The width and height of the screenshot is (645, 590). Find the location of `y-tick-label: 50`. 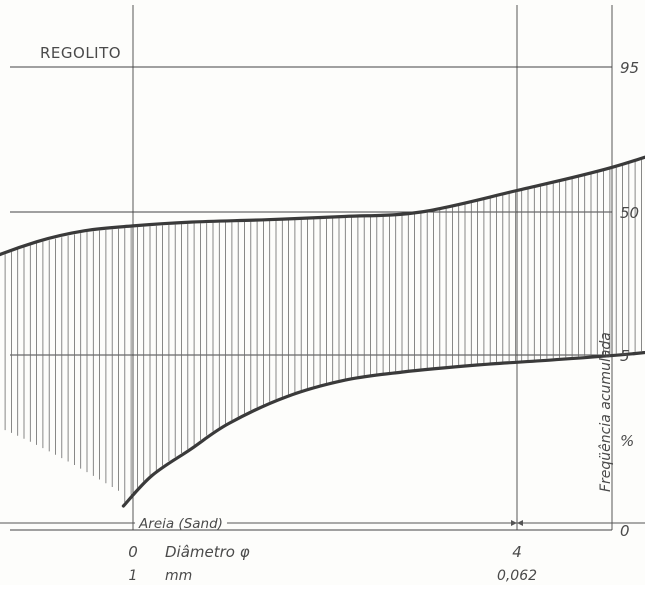

y-tick-label: 50 is located at coordinates (629, 213).